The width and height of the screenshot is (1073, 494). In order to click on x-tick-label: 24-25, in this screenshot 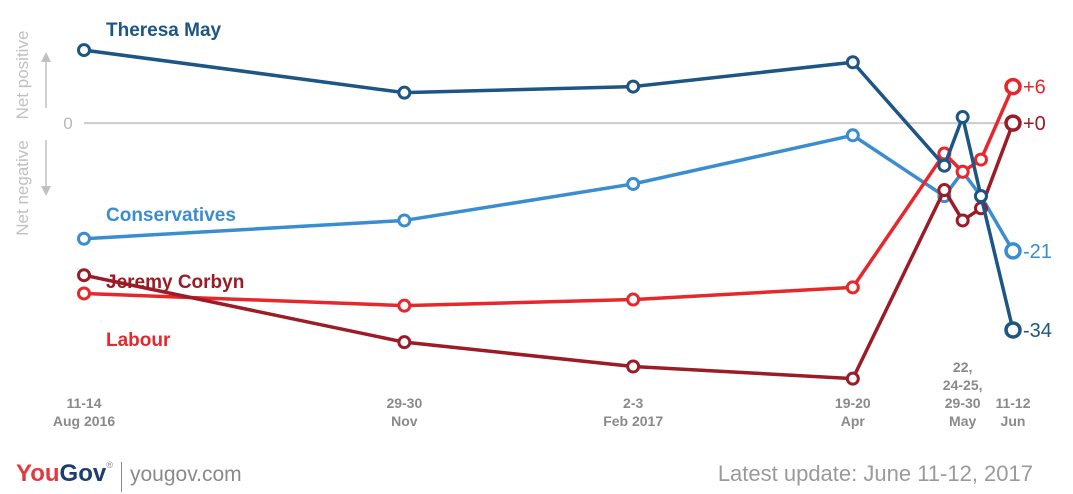, I will do `click(963, 385)`.